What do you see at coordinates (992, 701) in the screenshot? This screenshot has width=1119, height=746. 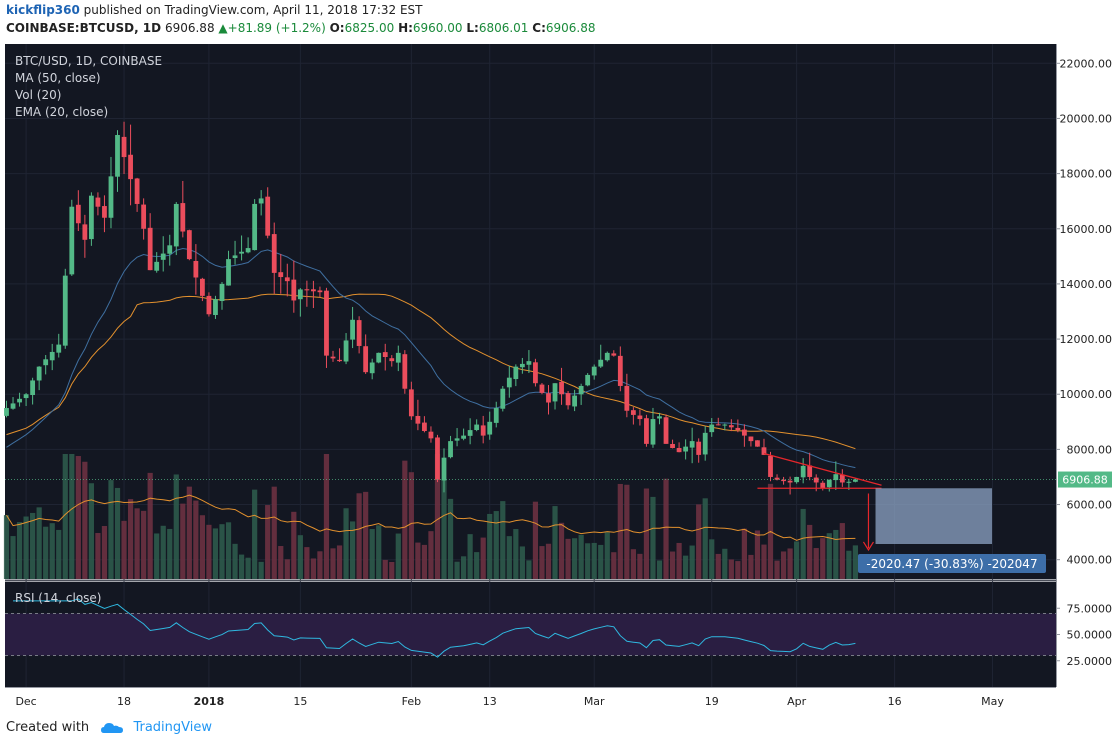 I see `time-tick-label: May` at bounding box center [992, 701].